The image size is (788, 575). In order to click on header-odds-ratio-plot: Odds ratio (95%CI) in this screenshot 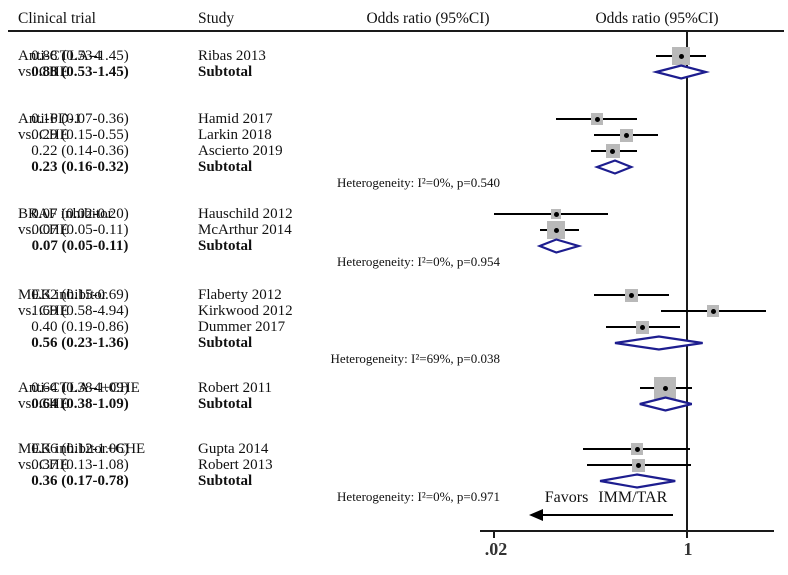, I will do `click(657, 18)`.